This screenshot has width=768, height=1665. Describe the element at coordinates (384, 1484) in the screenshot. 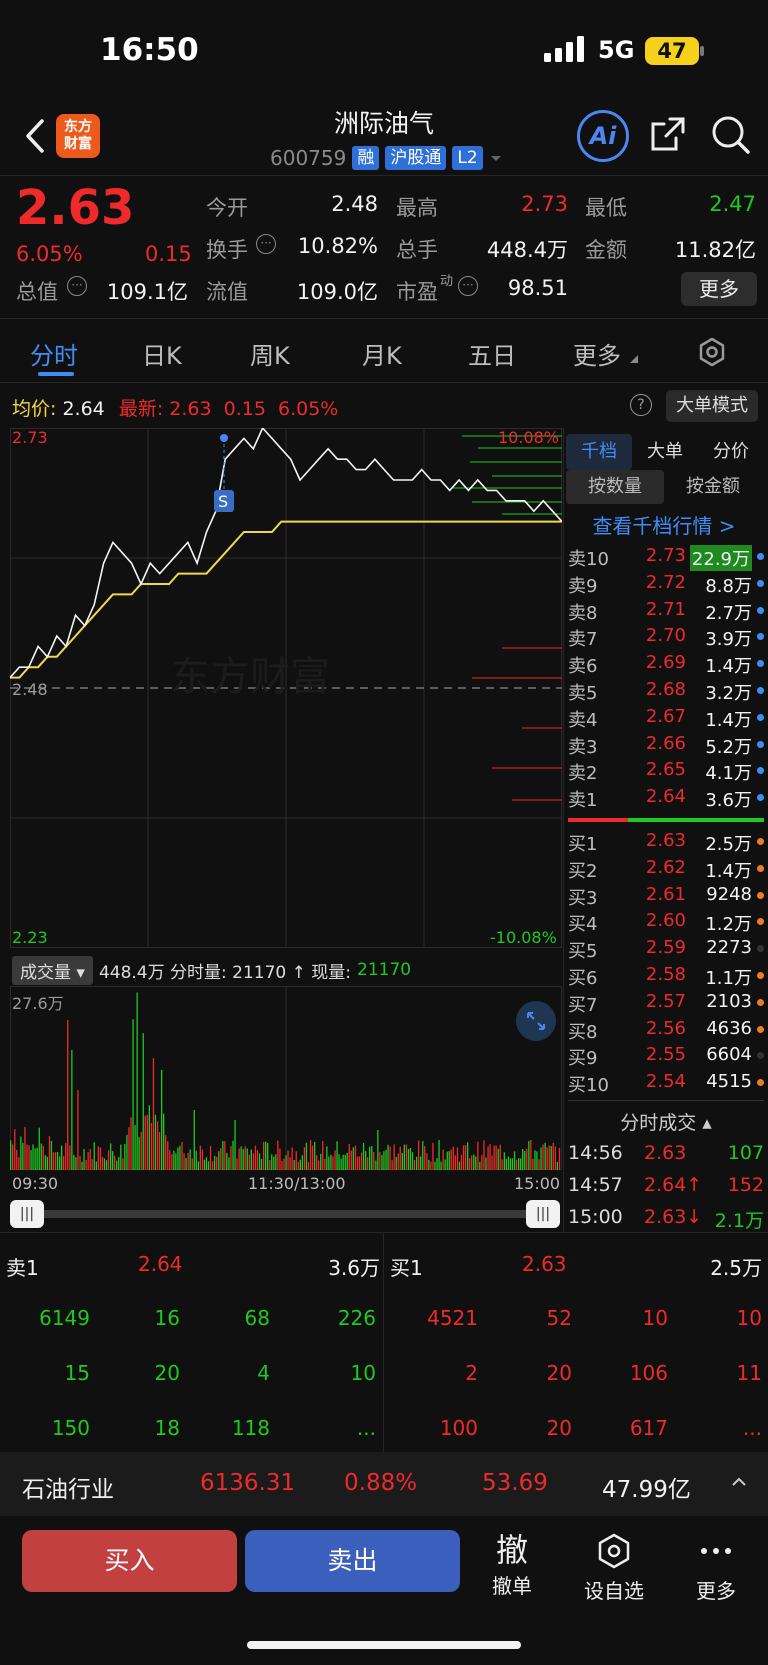

I see `industry-bar` at that location.